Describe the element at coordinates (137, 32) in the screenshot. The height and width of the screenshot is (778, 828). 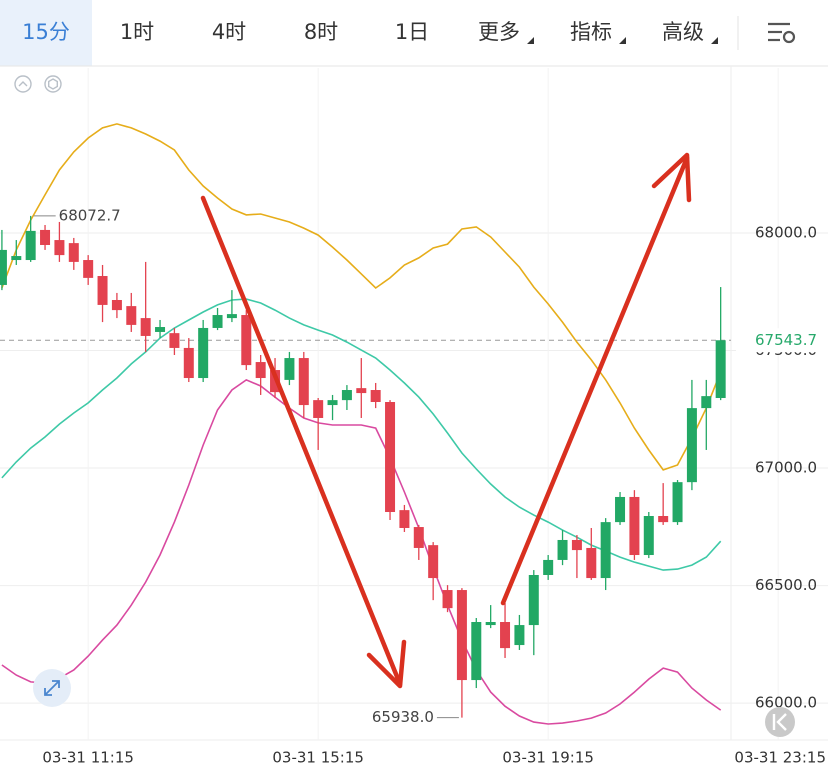
I see `tab: 1时` at that location.